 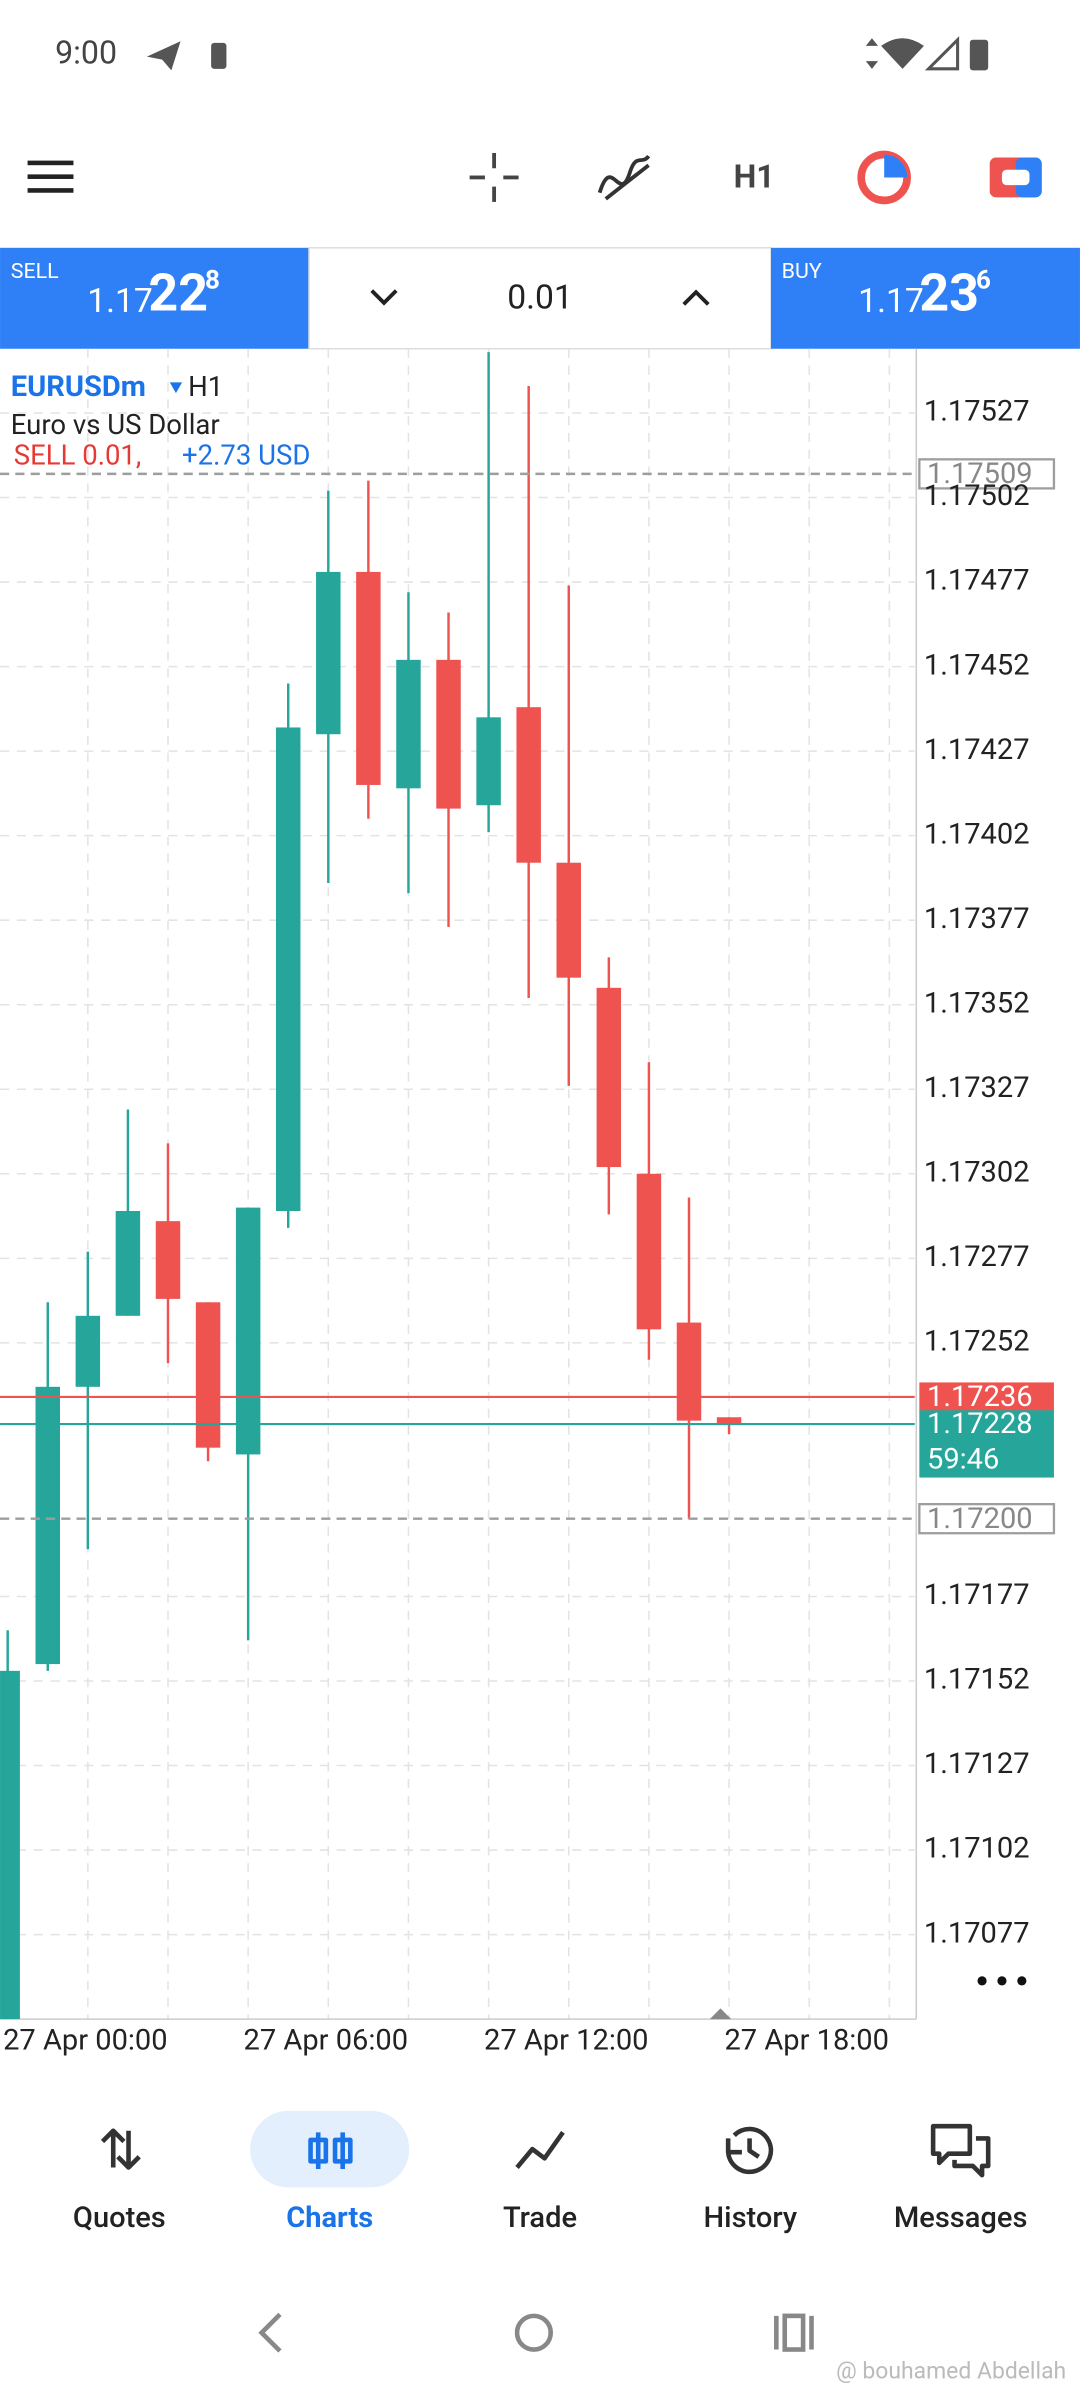 I want to click on battery-icon, so click(x=979, y=55).